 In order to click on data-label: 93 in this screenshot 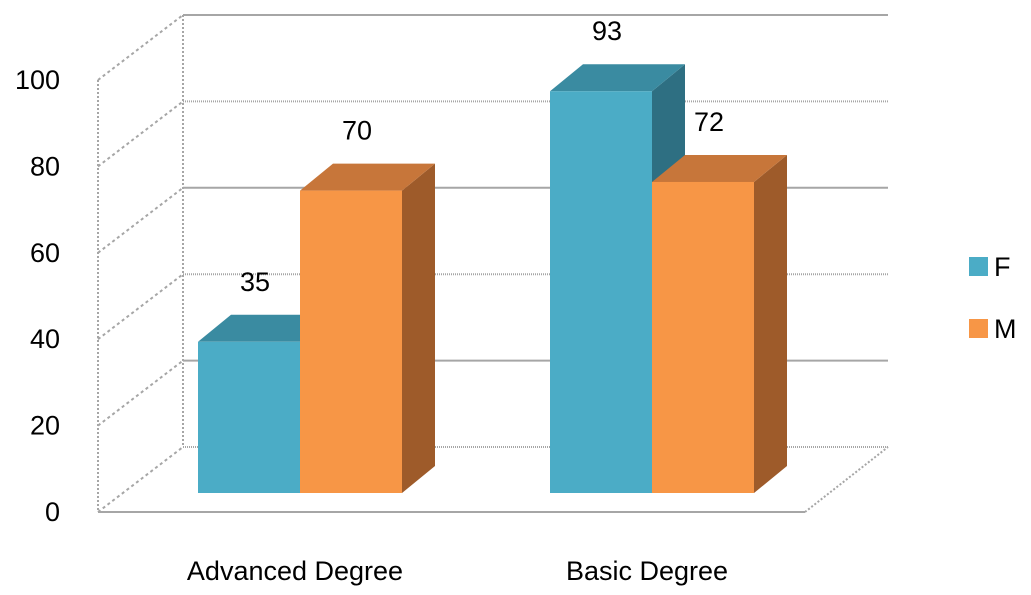, I will do `click(607, 31)`.